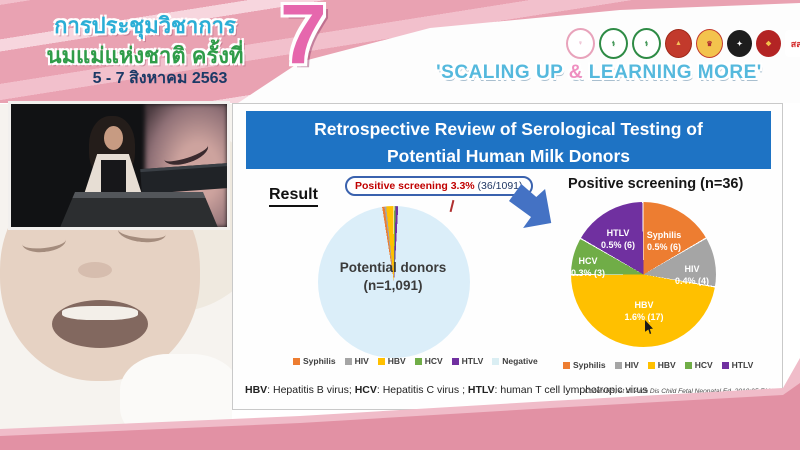  I want to click on potential-donors-label-line1: Potential donors, so click(393, 267).